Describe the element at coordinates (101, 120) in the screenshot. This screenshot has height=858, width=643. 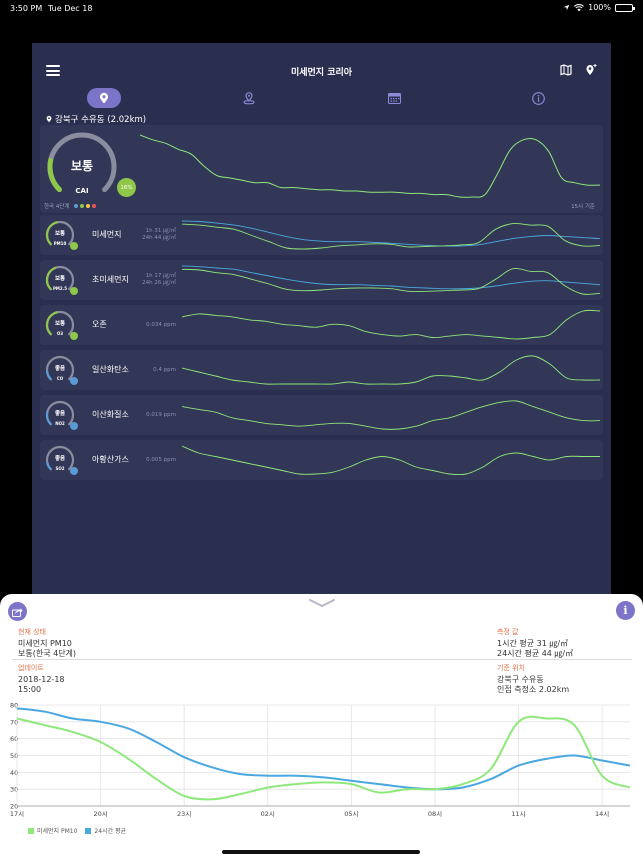
I see `location-text: 강북구 수유동 (2.02km)` at that location.